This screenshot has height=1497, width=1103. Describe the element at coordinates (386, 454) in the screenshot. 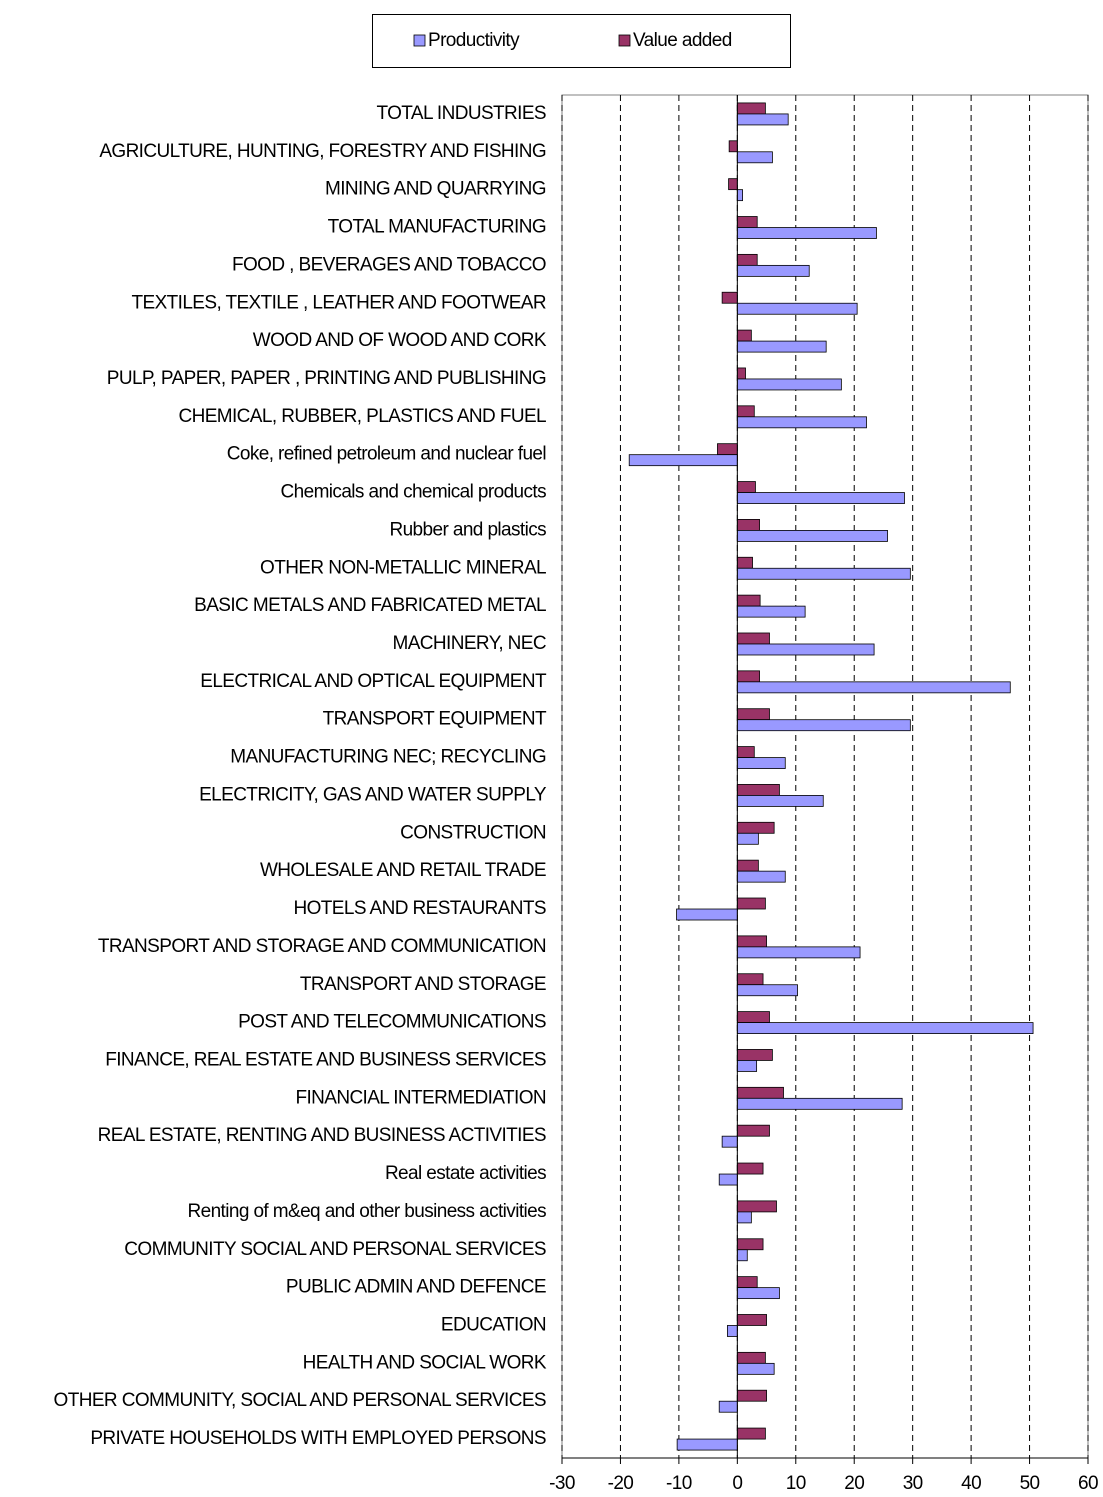

I see `y-tick-label: Coke, refined petroleum and nuclear fuel` at that location.